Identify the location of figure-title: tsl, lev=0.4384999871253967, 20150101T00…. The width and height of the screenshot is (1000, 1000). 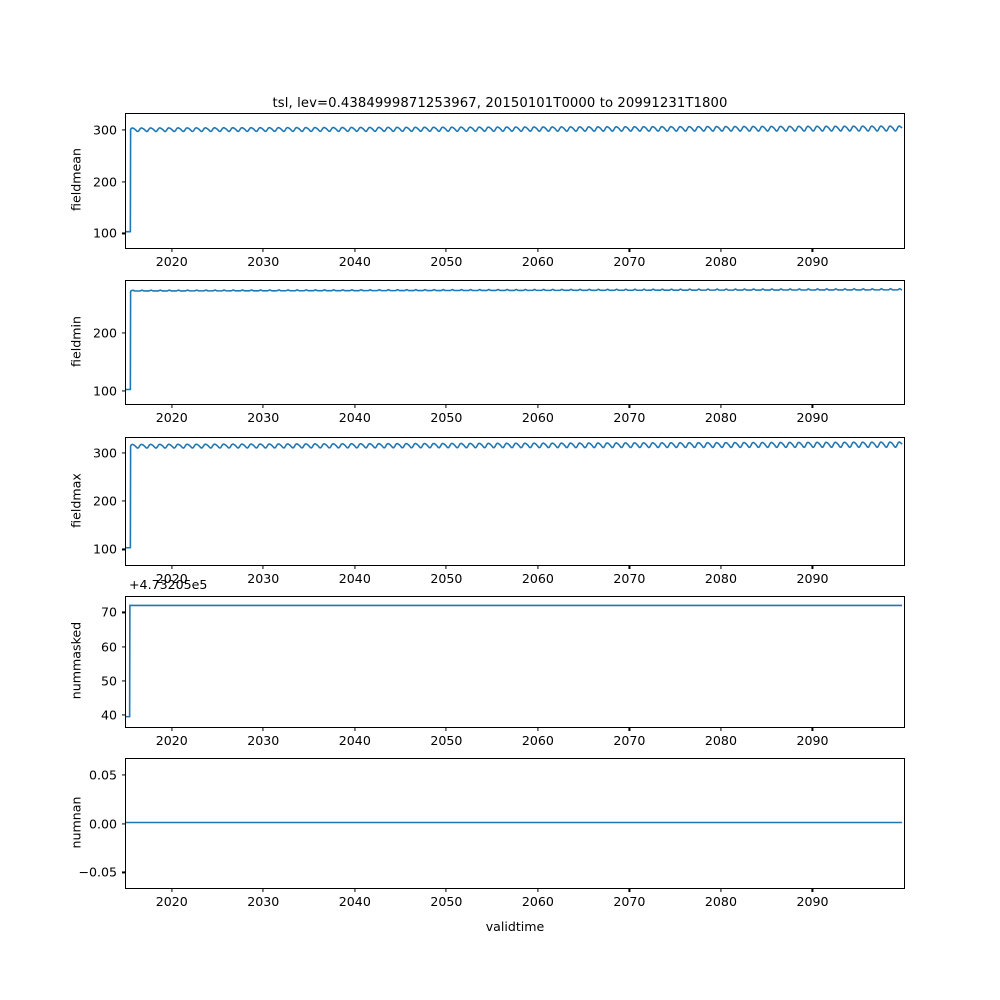
(500, 103).